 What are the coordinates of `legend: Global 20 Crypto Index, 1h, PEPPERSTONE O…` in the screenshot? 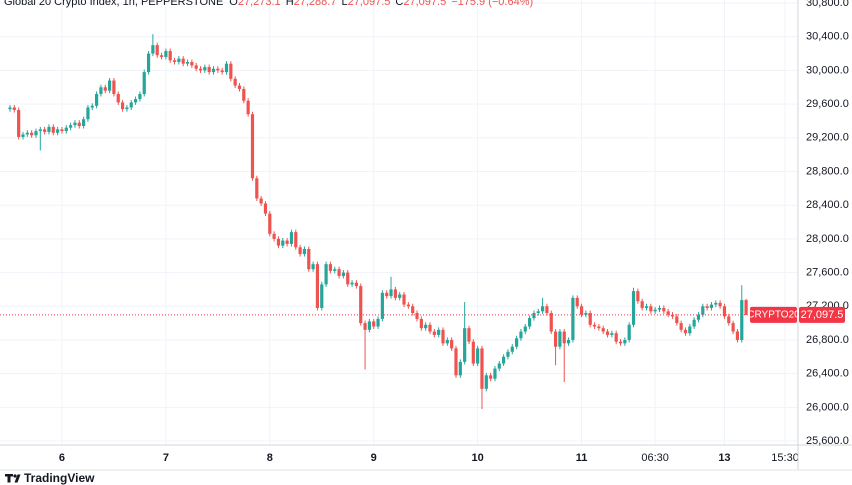 It's located at (268, 4).